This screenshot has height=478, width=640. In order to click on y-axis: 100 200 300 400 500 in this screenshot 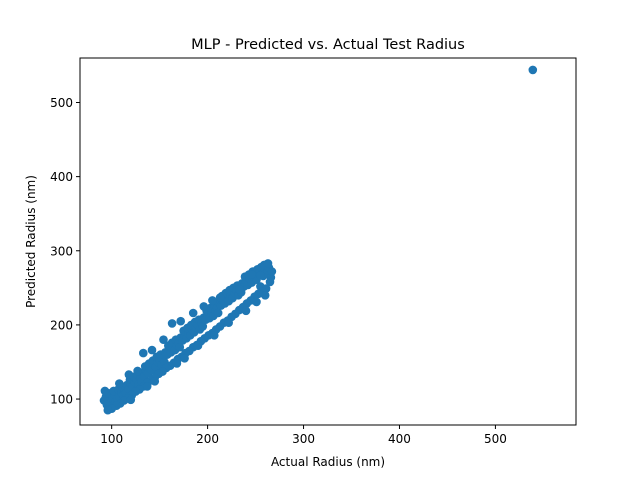, I will do `click(65, 251)`.